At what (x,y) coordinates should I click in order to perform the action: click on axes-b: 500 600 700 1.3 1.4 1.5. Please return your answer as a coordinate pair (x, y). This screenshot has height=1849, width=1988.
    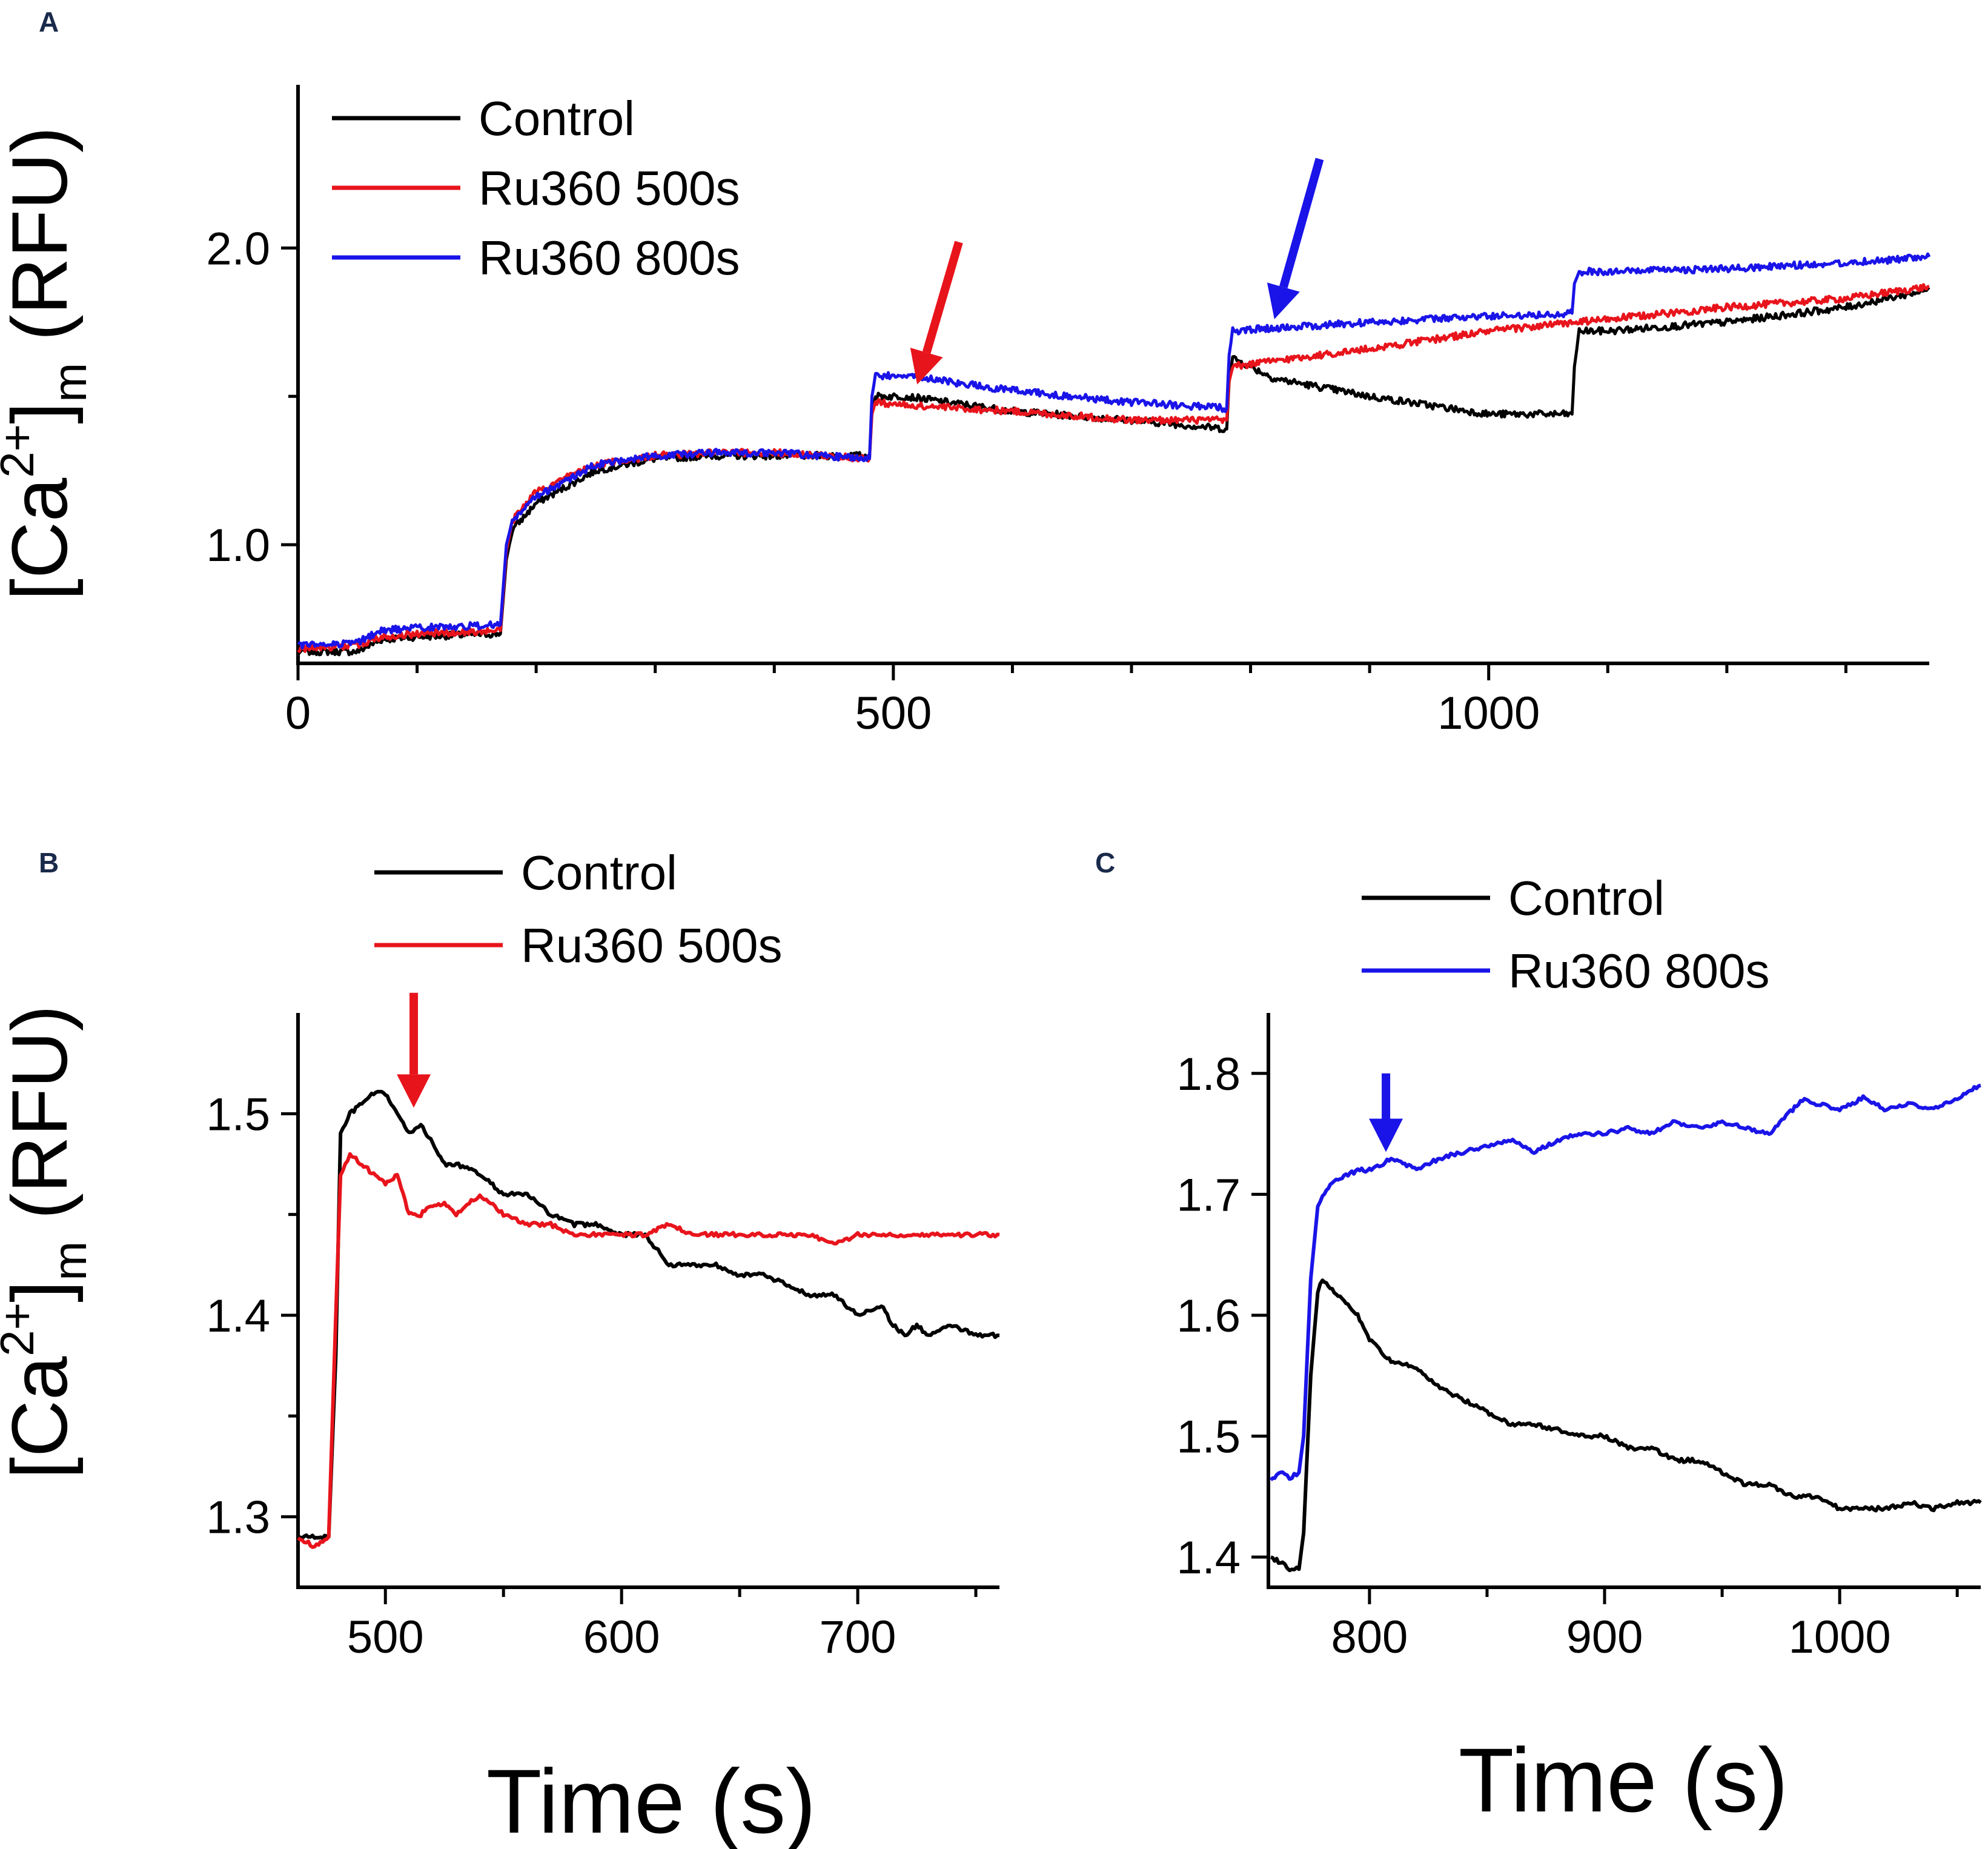
    Looking at the image, I should click on (602, 1338).